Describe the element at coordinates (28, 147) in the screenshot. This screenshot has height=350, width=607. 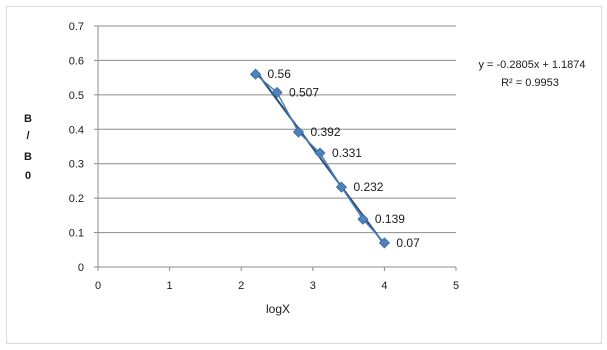
I see `y-axis-title: B / B 0` at that location.